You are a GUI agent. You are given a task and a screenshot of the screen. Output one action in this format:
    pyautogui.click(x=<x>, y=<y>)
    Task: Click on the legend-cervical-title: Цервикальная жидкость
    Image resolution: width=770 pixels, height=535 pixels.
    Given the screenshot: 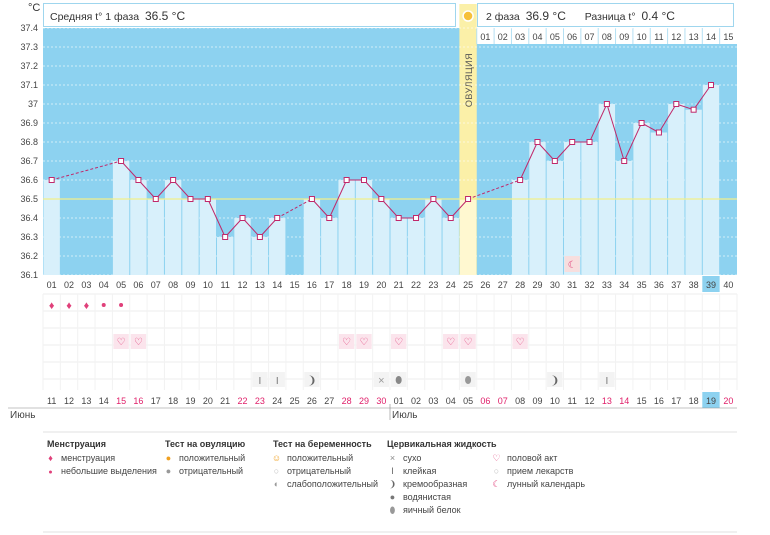 What is the action you would take?
    pyautogui.click(x=442, y=444)
    